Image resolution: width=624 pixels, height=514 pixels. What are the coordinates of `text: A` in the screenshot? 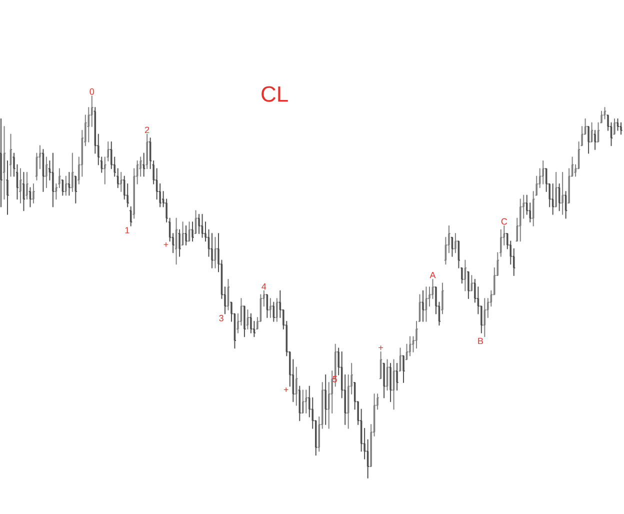 It's located at (433, 275).